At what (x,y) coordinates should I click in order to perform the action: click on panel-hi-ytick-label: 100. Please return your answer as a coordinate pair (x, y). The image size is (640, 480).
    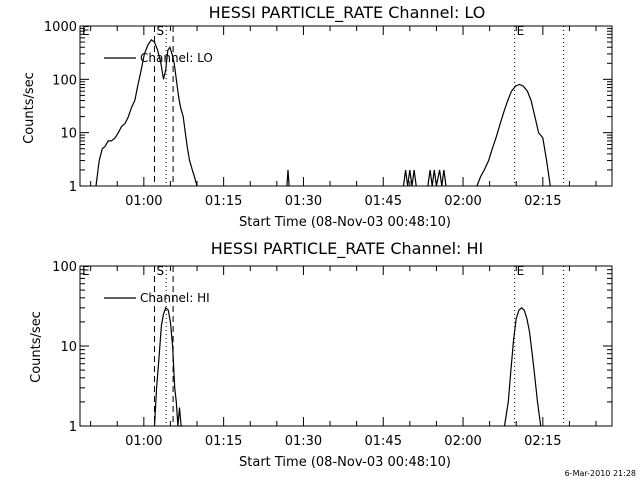
    Looking at the image, I should click on (64, 267).